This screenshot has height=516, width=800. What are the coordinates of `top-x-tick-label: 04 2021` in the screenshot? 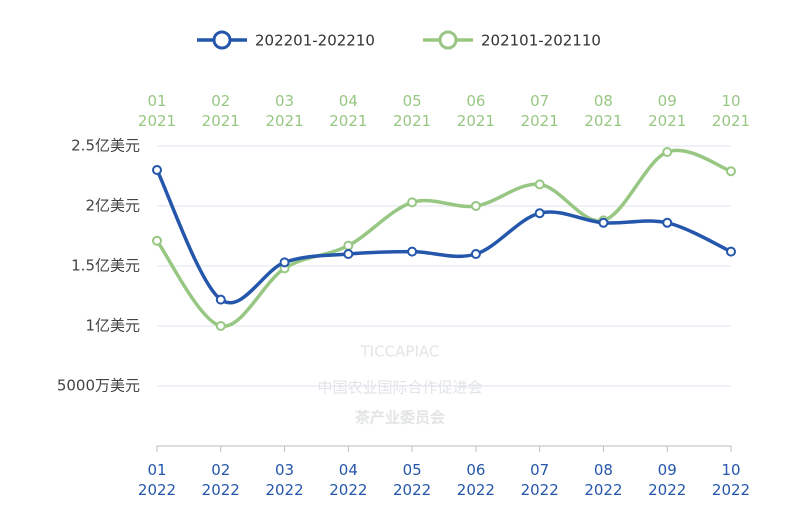 It's located at (348, 111).